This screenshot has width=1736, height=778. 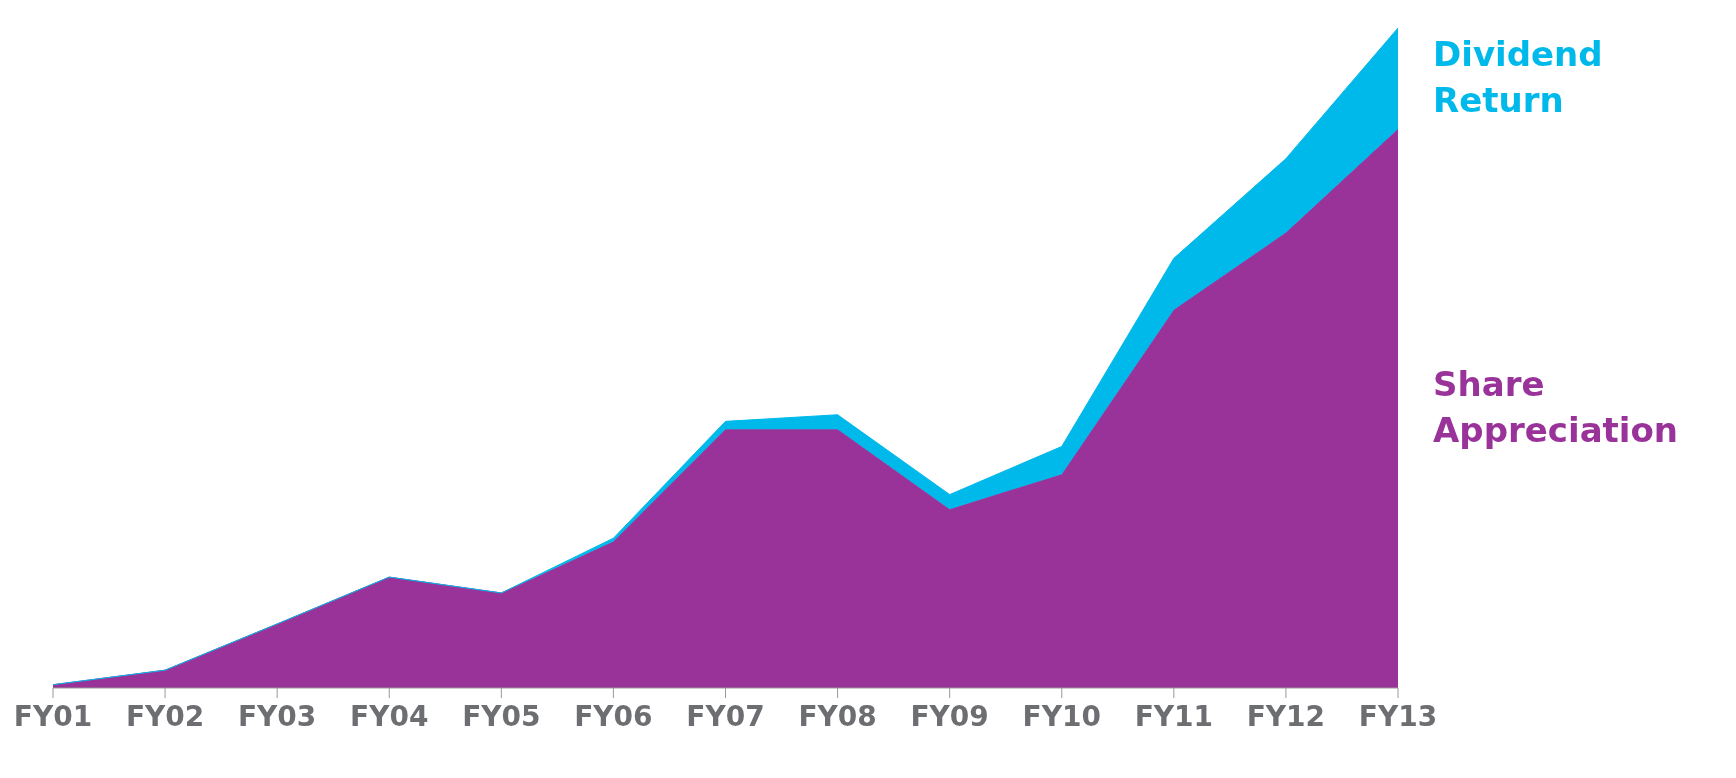 I want to click on x-tick-label: FY02, so click(x=165, y=716).